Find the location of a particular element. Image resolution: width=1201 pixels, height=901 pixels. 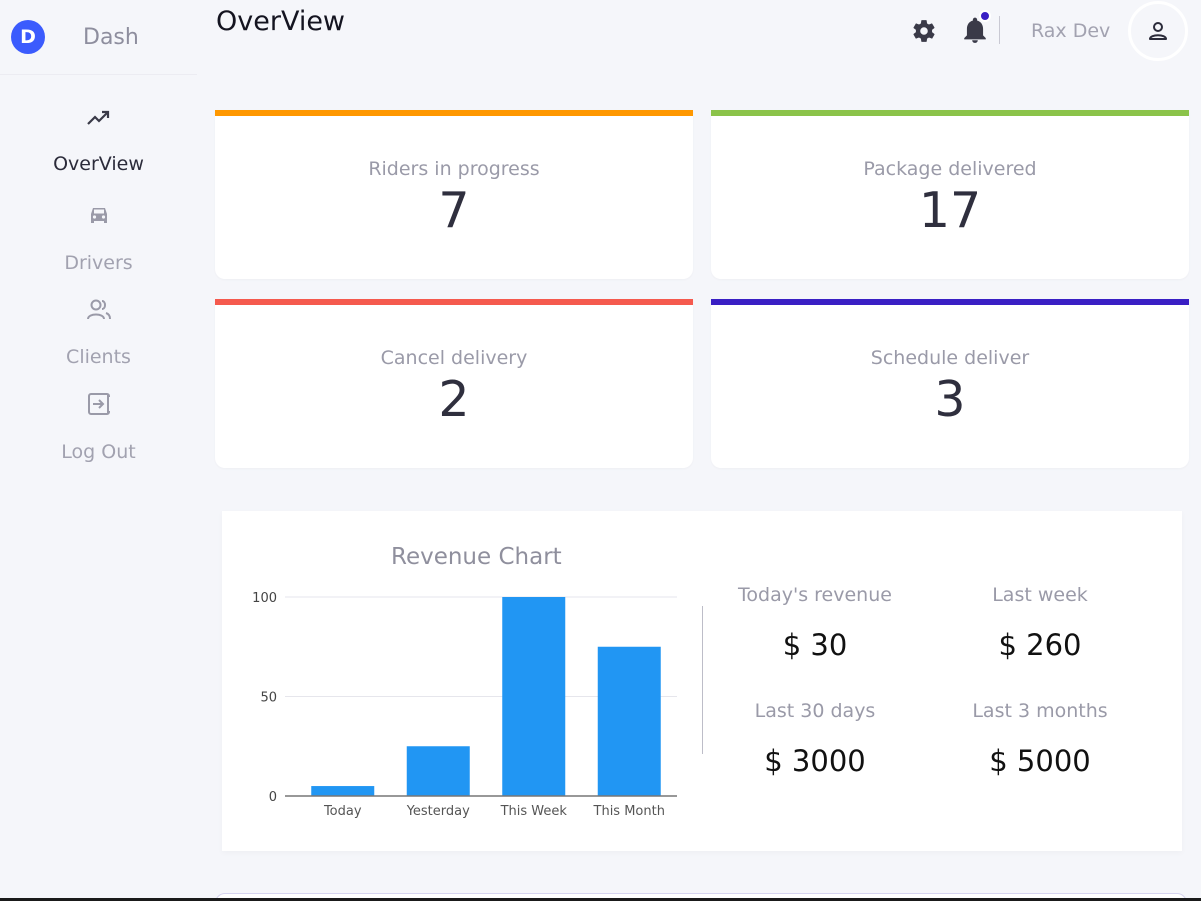

x-tick-label: Yesterday is located at coordinates (438, 811).